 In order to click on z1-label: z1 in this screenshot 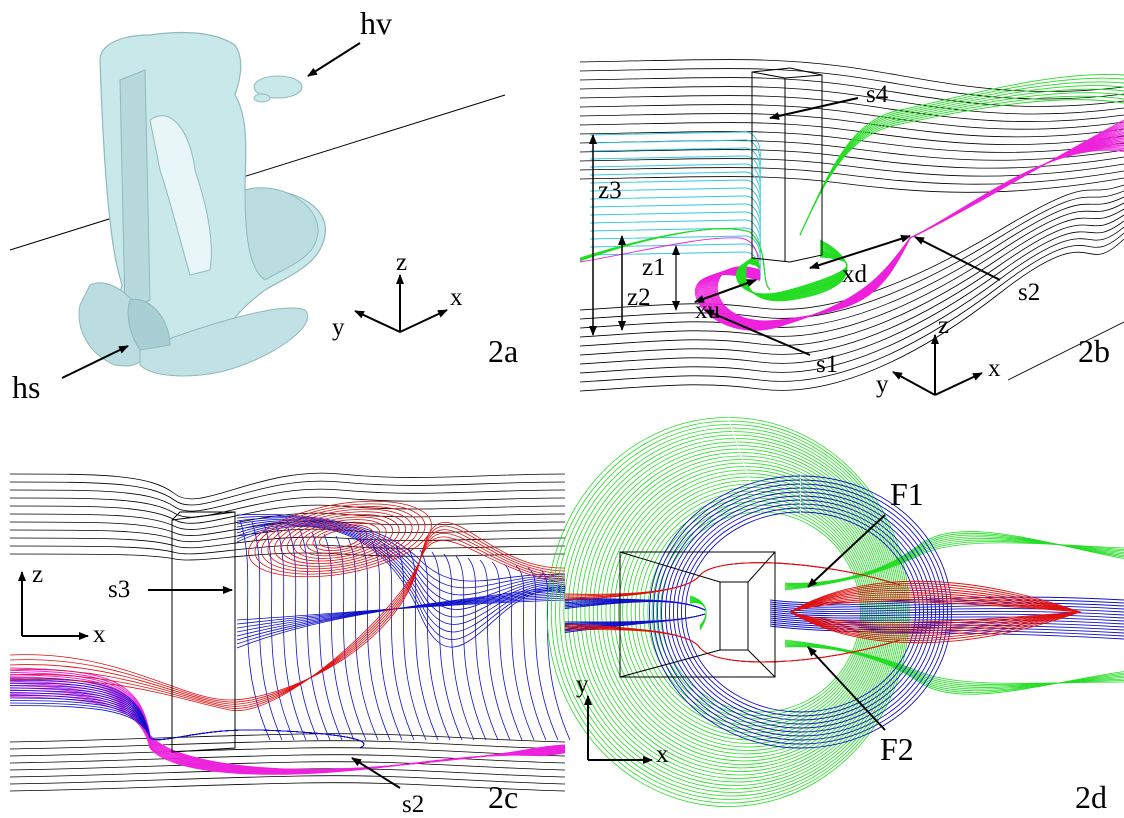, I will do `click(654, 267)`.